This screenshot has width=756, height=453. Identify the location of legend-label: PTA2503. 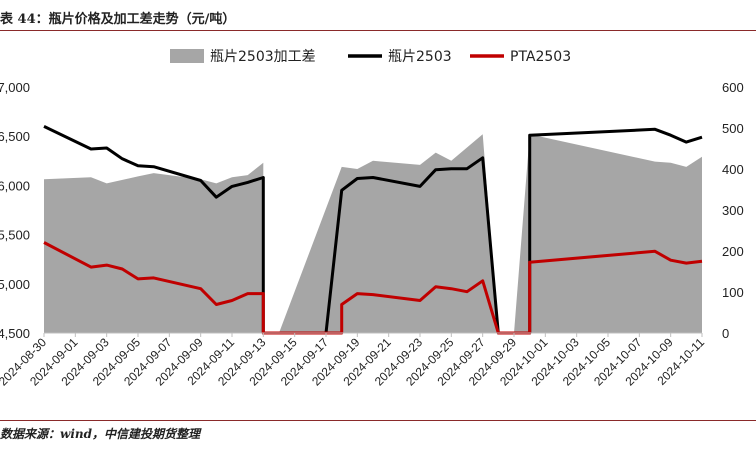
(540, 57).